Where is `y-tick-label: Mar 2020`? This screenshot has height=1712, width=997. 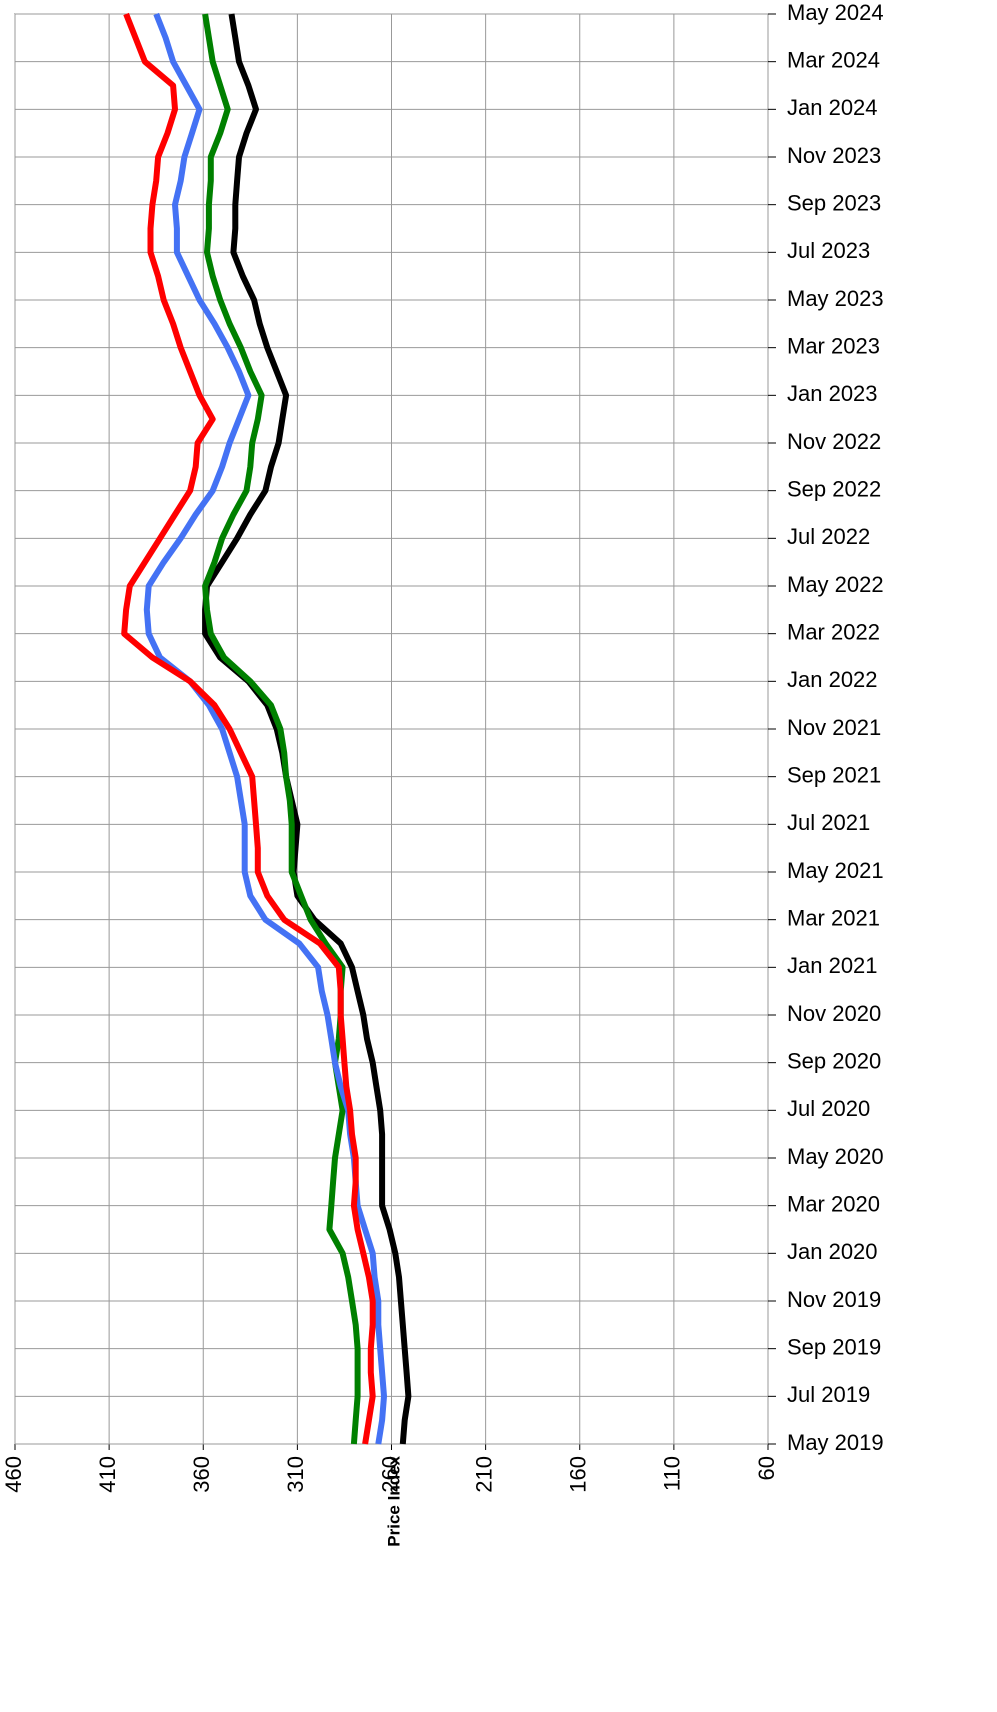
y-tick-label: Mar 2020 is located at coordinates (833, 1203).